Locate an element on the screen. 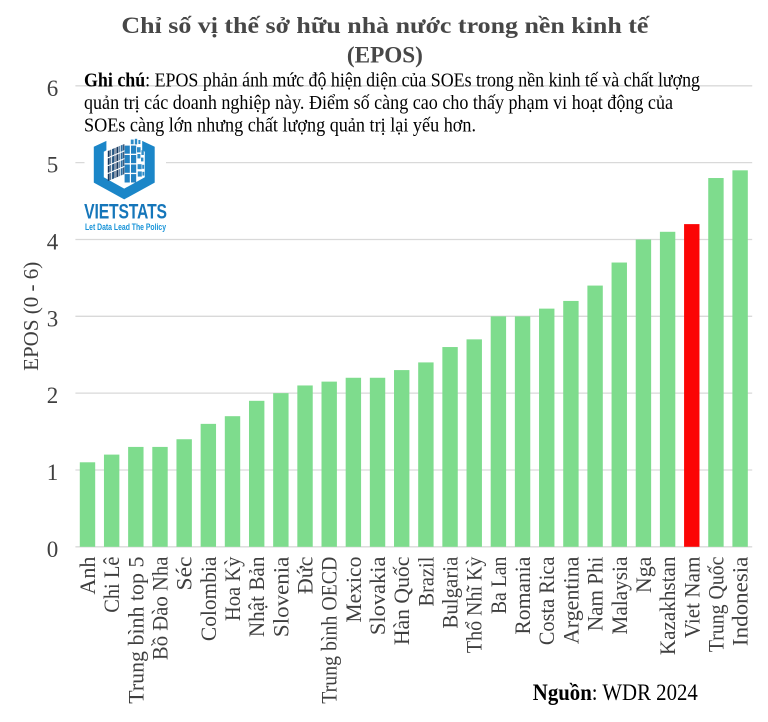 The width and height of the screenshot is (768, 722). svg-text: Hàn Quốc is located at coordinates (401, 600).